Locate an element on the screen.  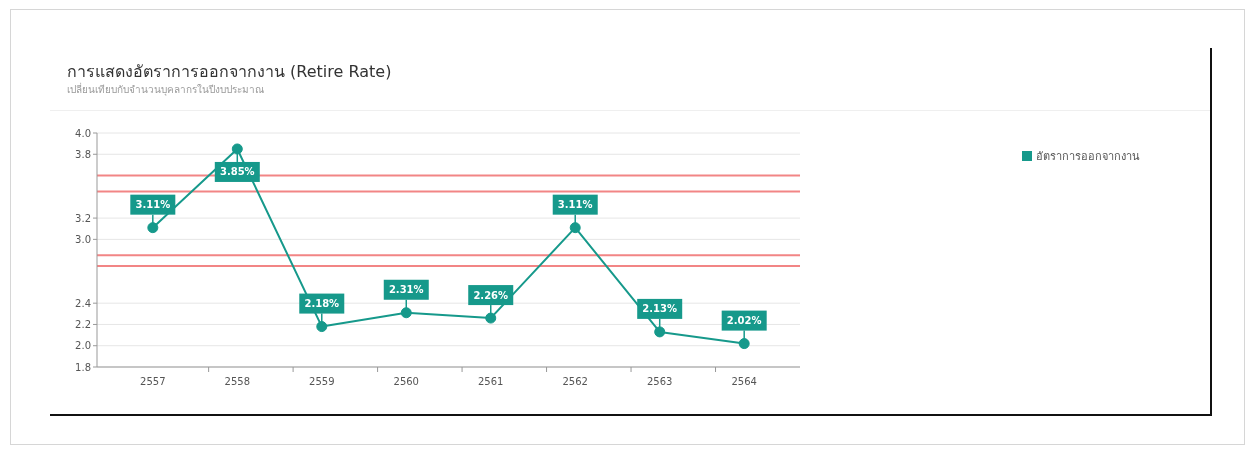
y-tick-label: 2.0 is located at coordinates (83, 346).